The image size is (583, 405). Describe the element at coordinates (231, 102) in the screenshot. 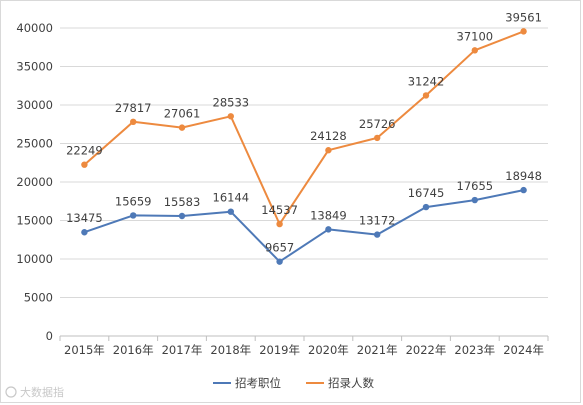

I see `data-label: 28533` at that location.